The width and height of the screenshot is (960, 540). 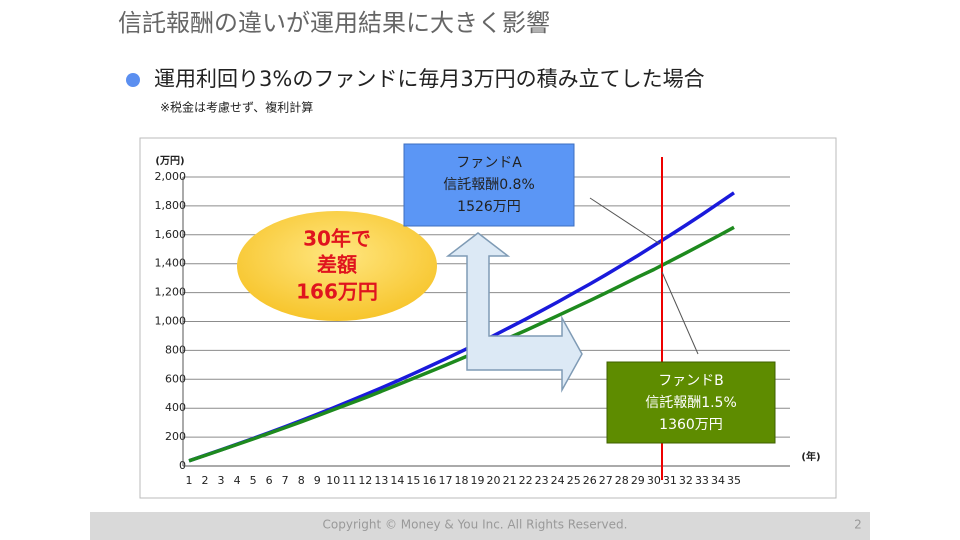 I want to click on callout-text: 信託報酬1.5%, so click(x=691, y=403).